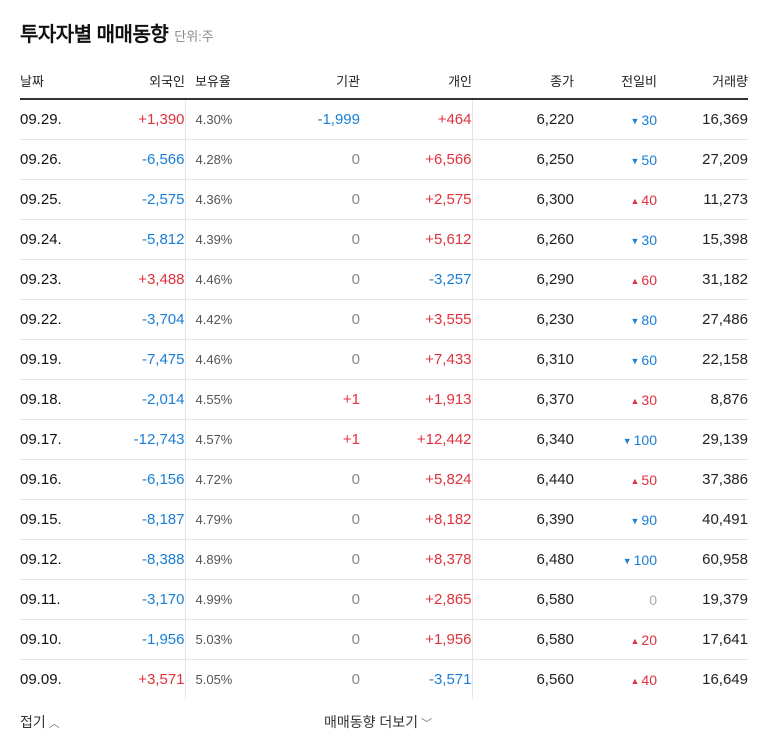 The width and height of the screenshot is (768, 749). What do you see at coordinates (615, 639) in the screenshot?
I see `cell-change: ▲ 20` at bounding box center [615, 639].